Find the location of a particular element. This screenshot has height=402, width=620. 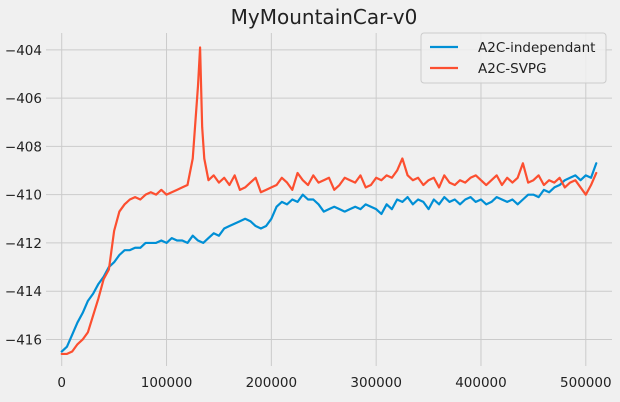

legend-label-1: A2C-independant is located at coordinates (536, 48).